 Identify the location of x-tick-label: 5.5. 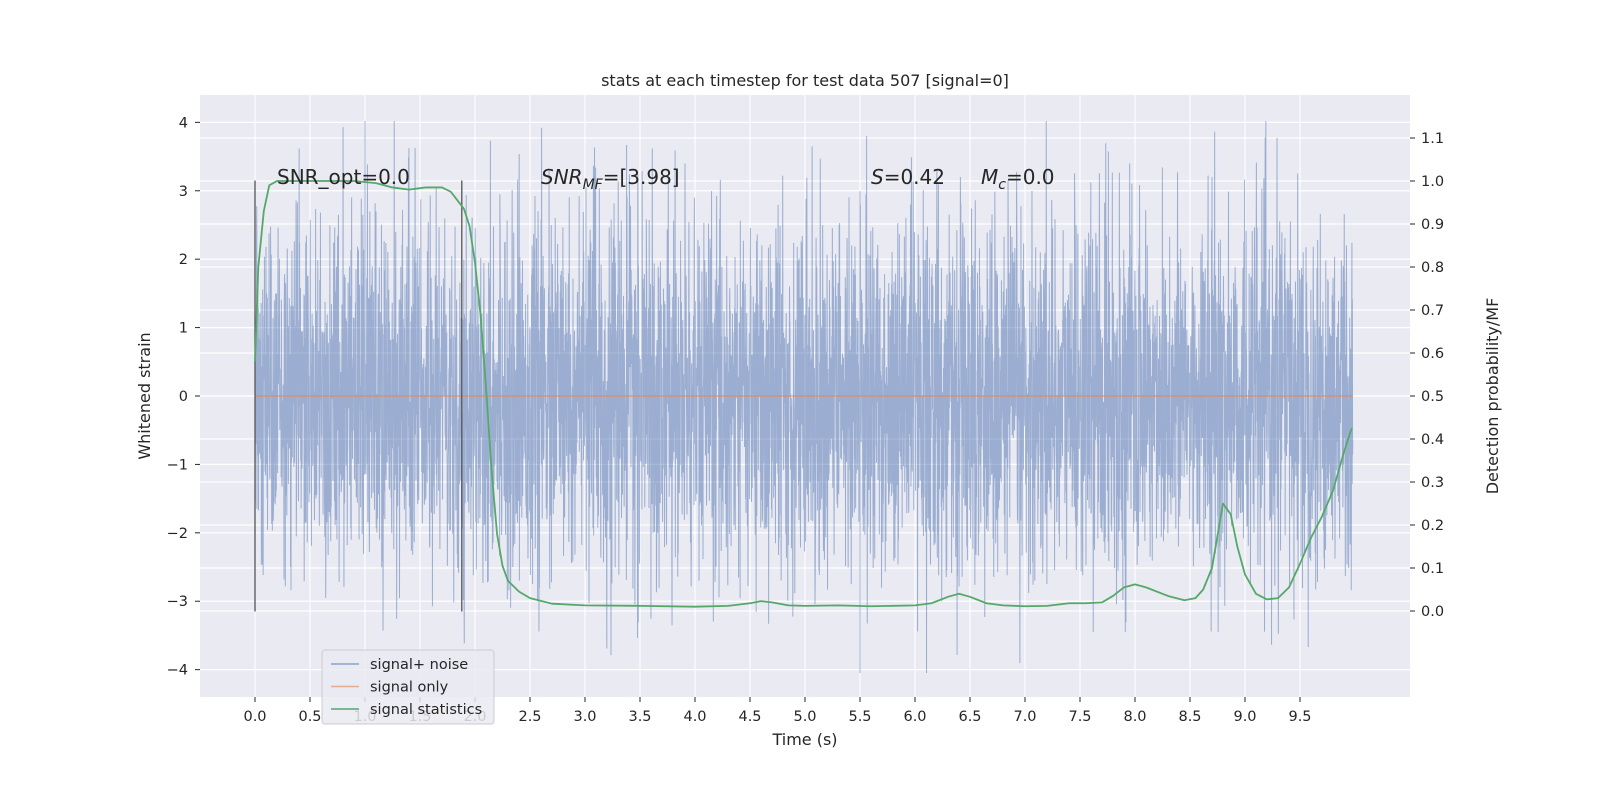
(859, 717).